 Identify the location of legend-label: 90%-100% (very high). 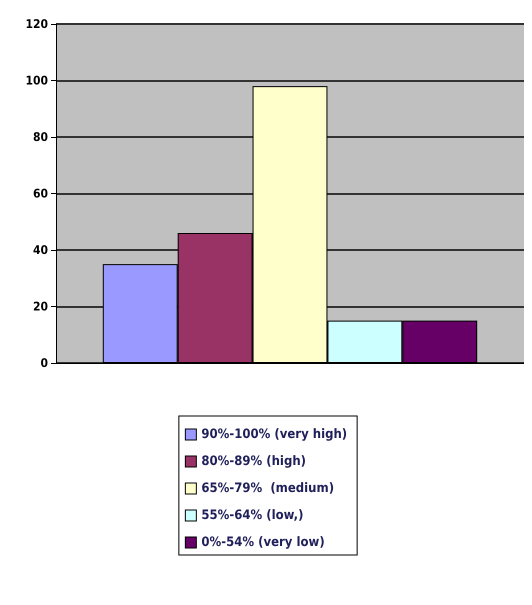
(274, 434).